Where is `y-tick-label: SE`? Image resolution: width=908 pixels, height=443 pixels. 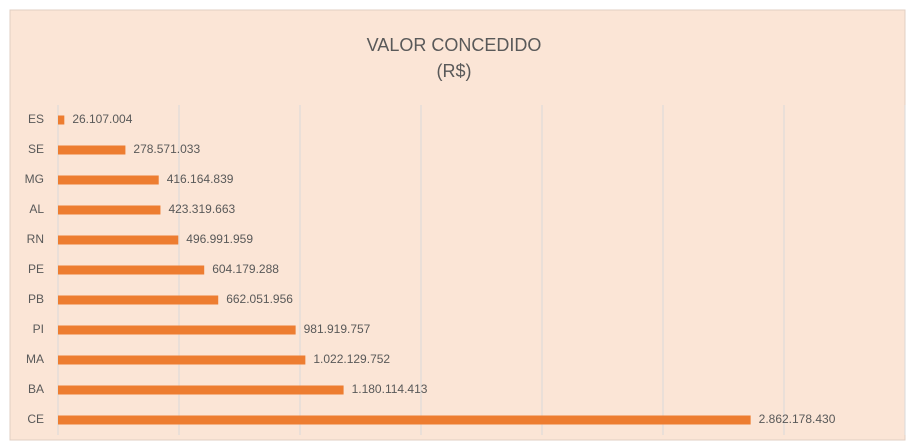
y-tick-label: SE is located at coordinates (36, 149).